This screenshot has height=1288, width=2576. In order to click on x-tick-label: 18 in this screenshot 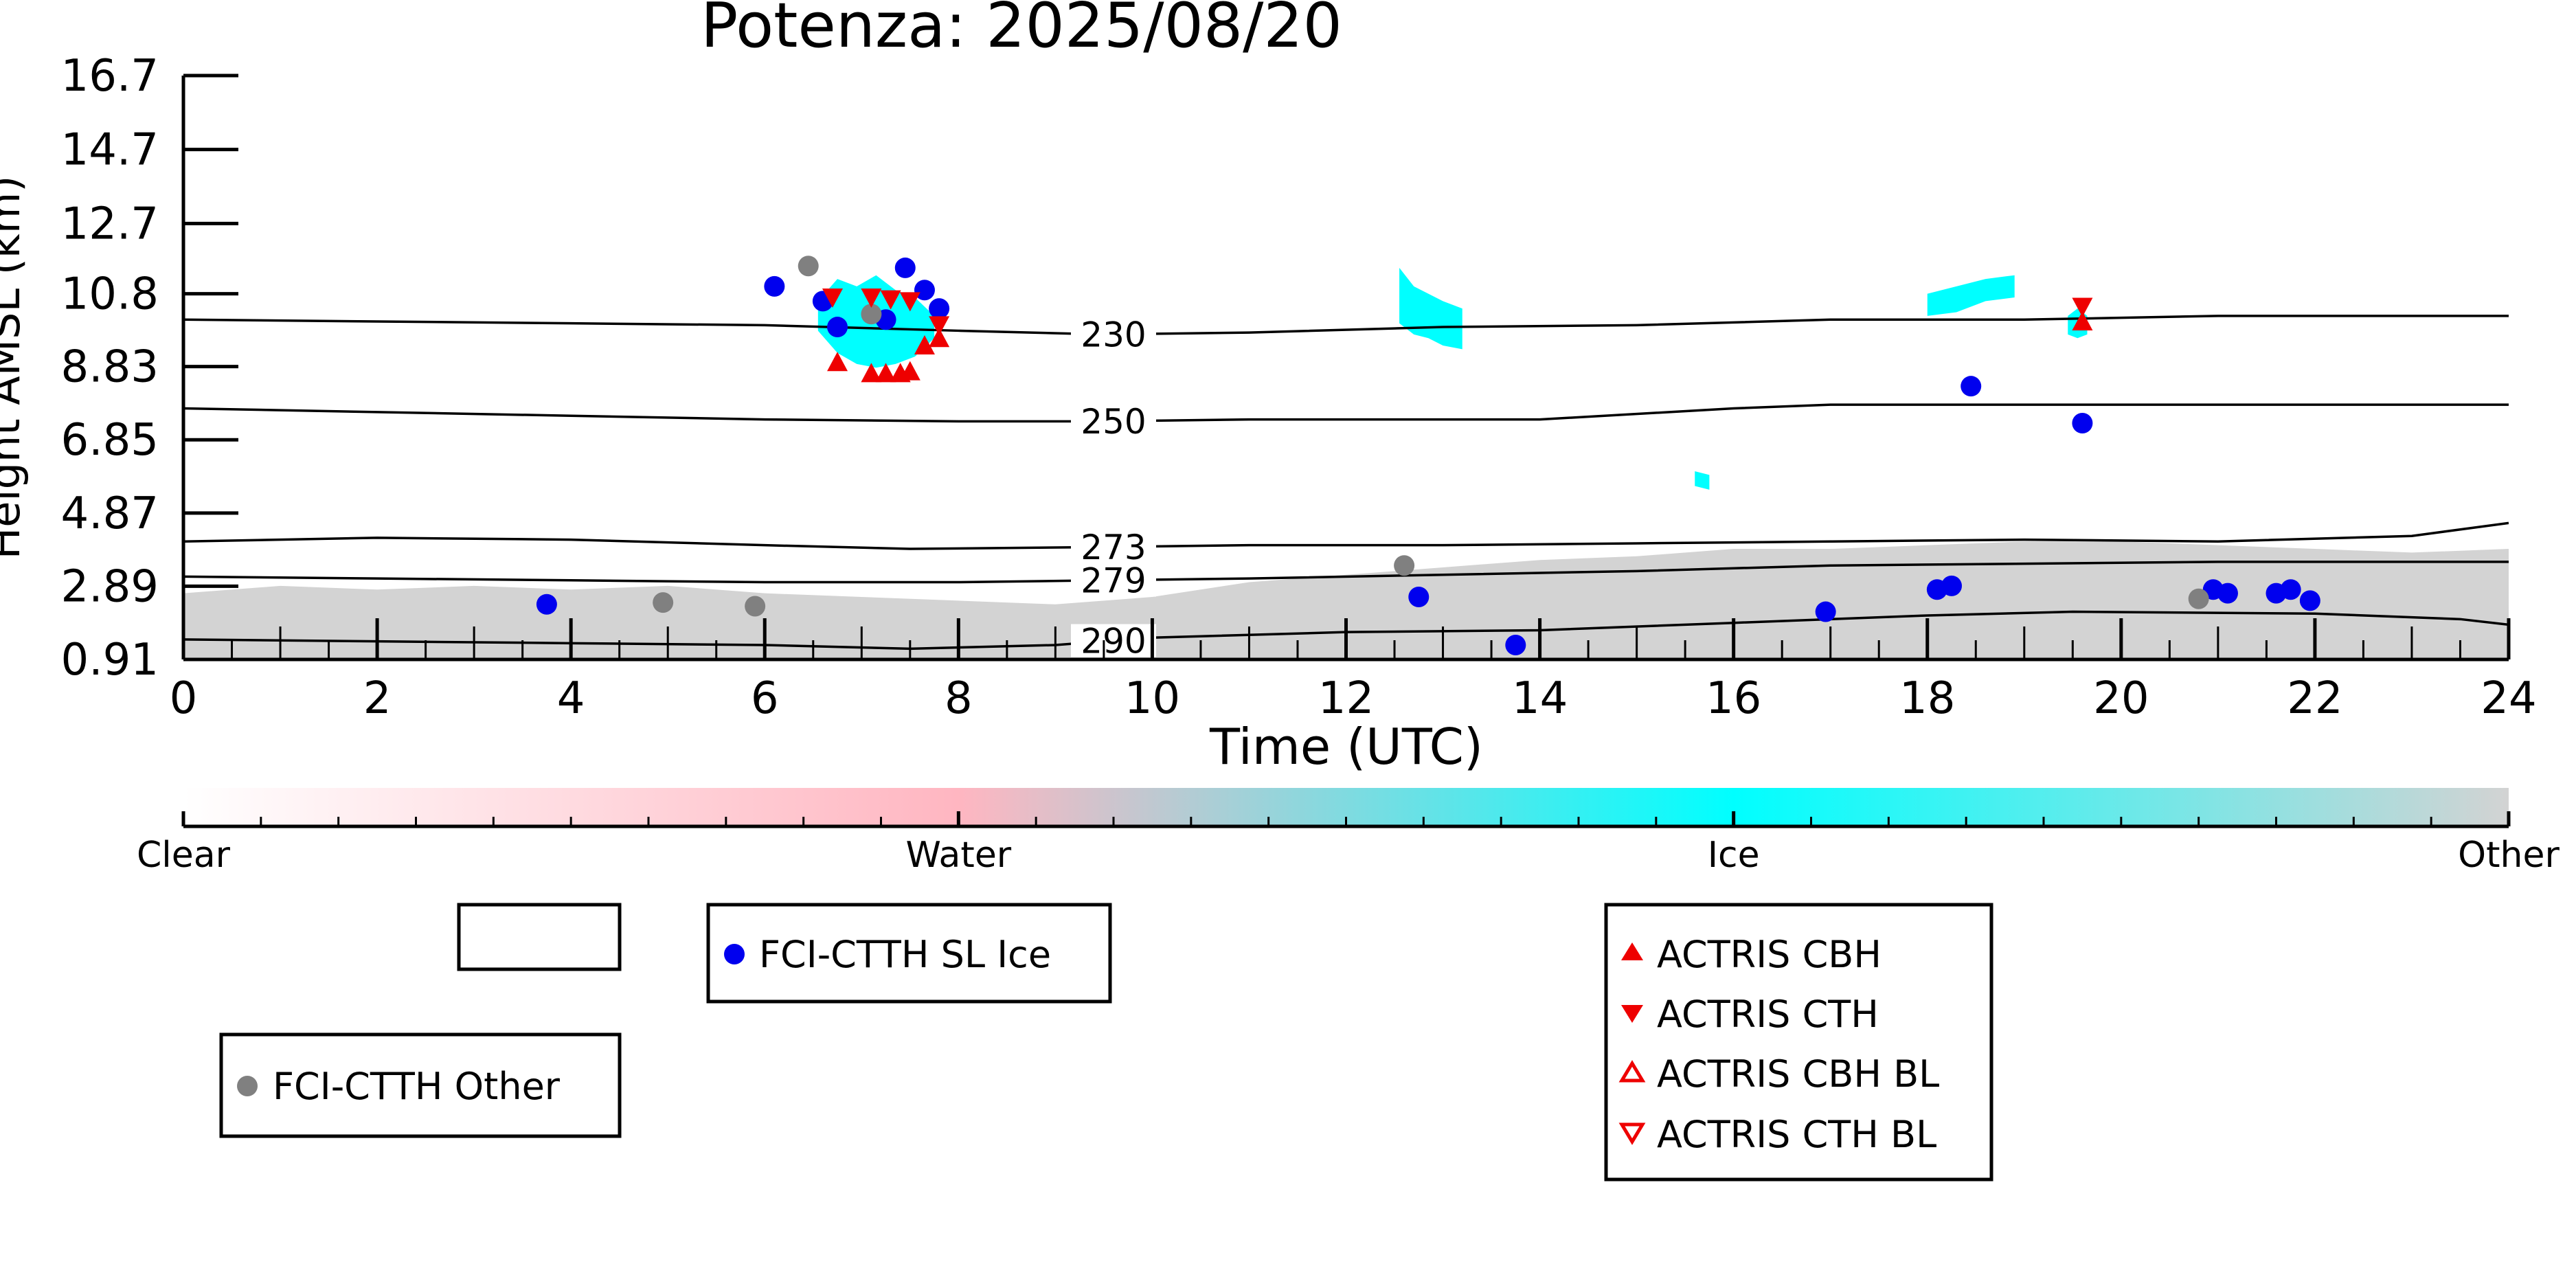, I will do `click(1927, 698)`.